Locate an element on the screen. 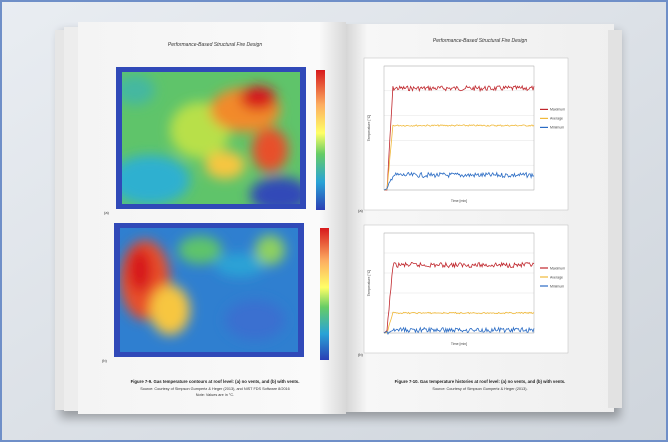 Image resolution: width=668 pixels, height=447 pixels. note: Note: Values are in °C. is located at coordinates (215, 395).